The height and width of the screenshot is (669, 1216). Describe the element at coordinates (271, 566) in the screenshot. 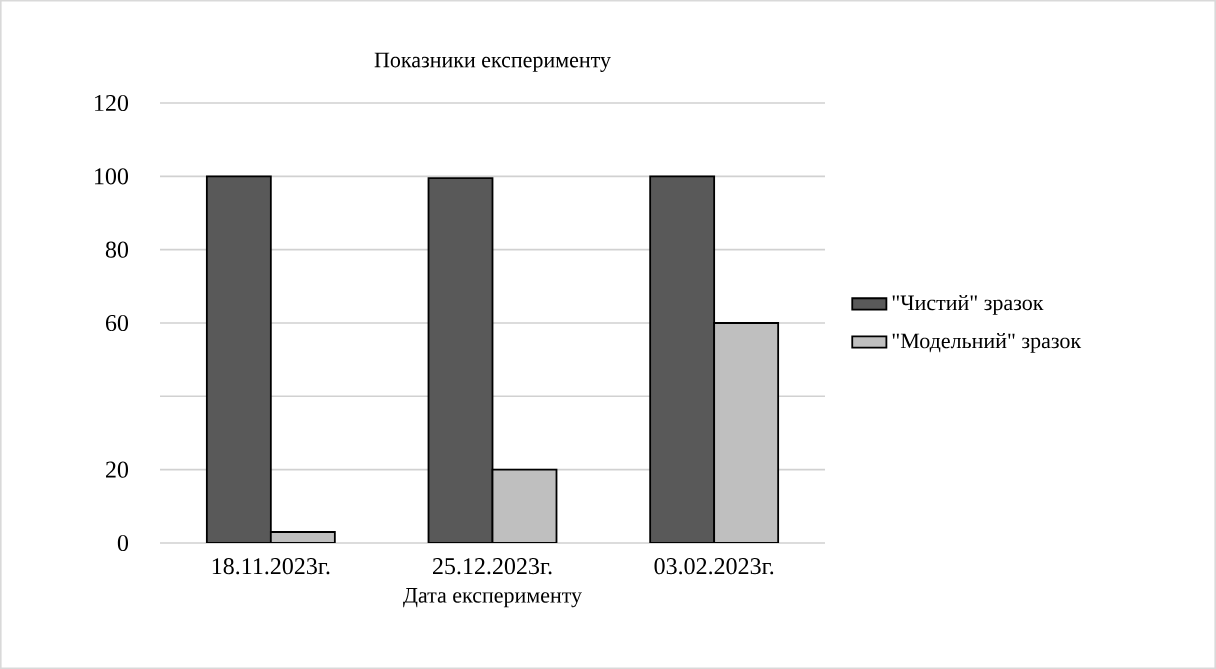

I see `x-tick-label: 18.11.2023г.` at that location.